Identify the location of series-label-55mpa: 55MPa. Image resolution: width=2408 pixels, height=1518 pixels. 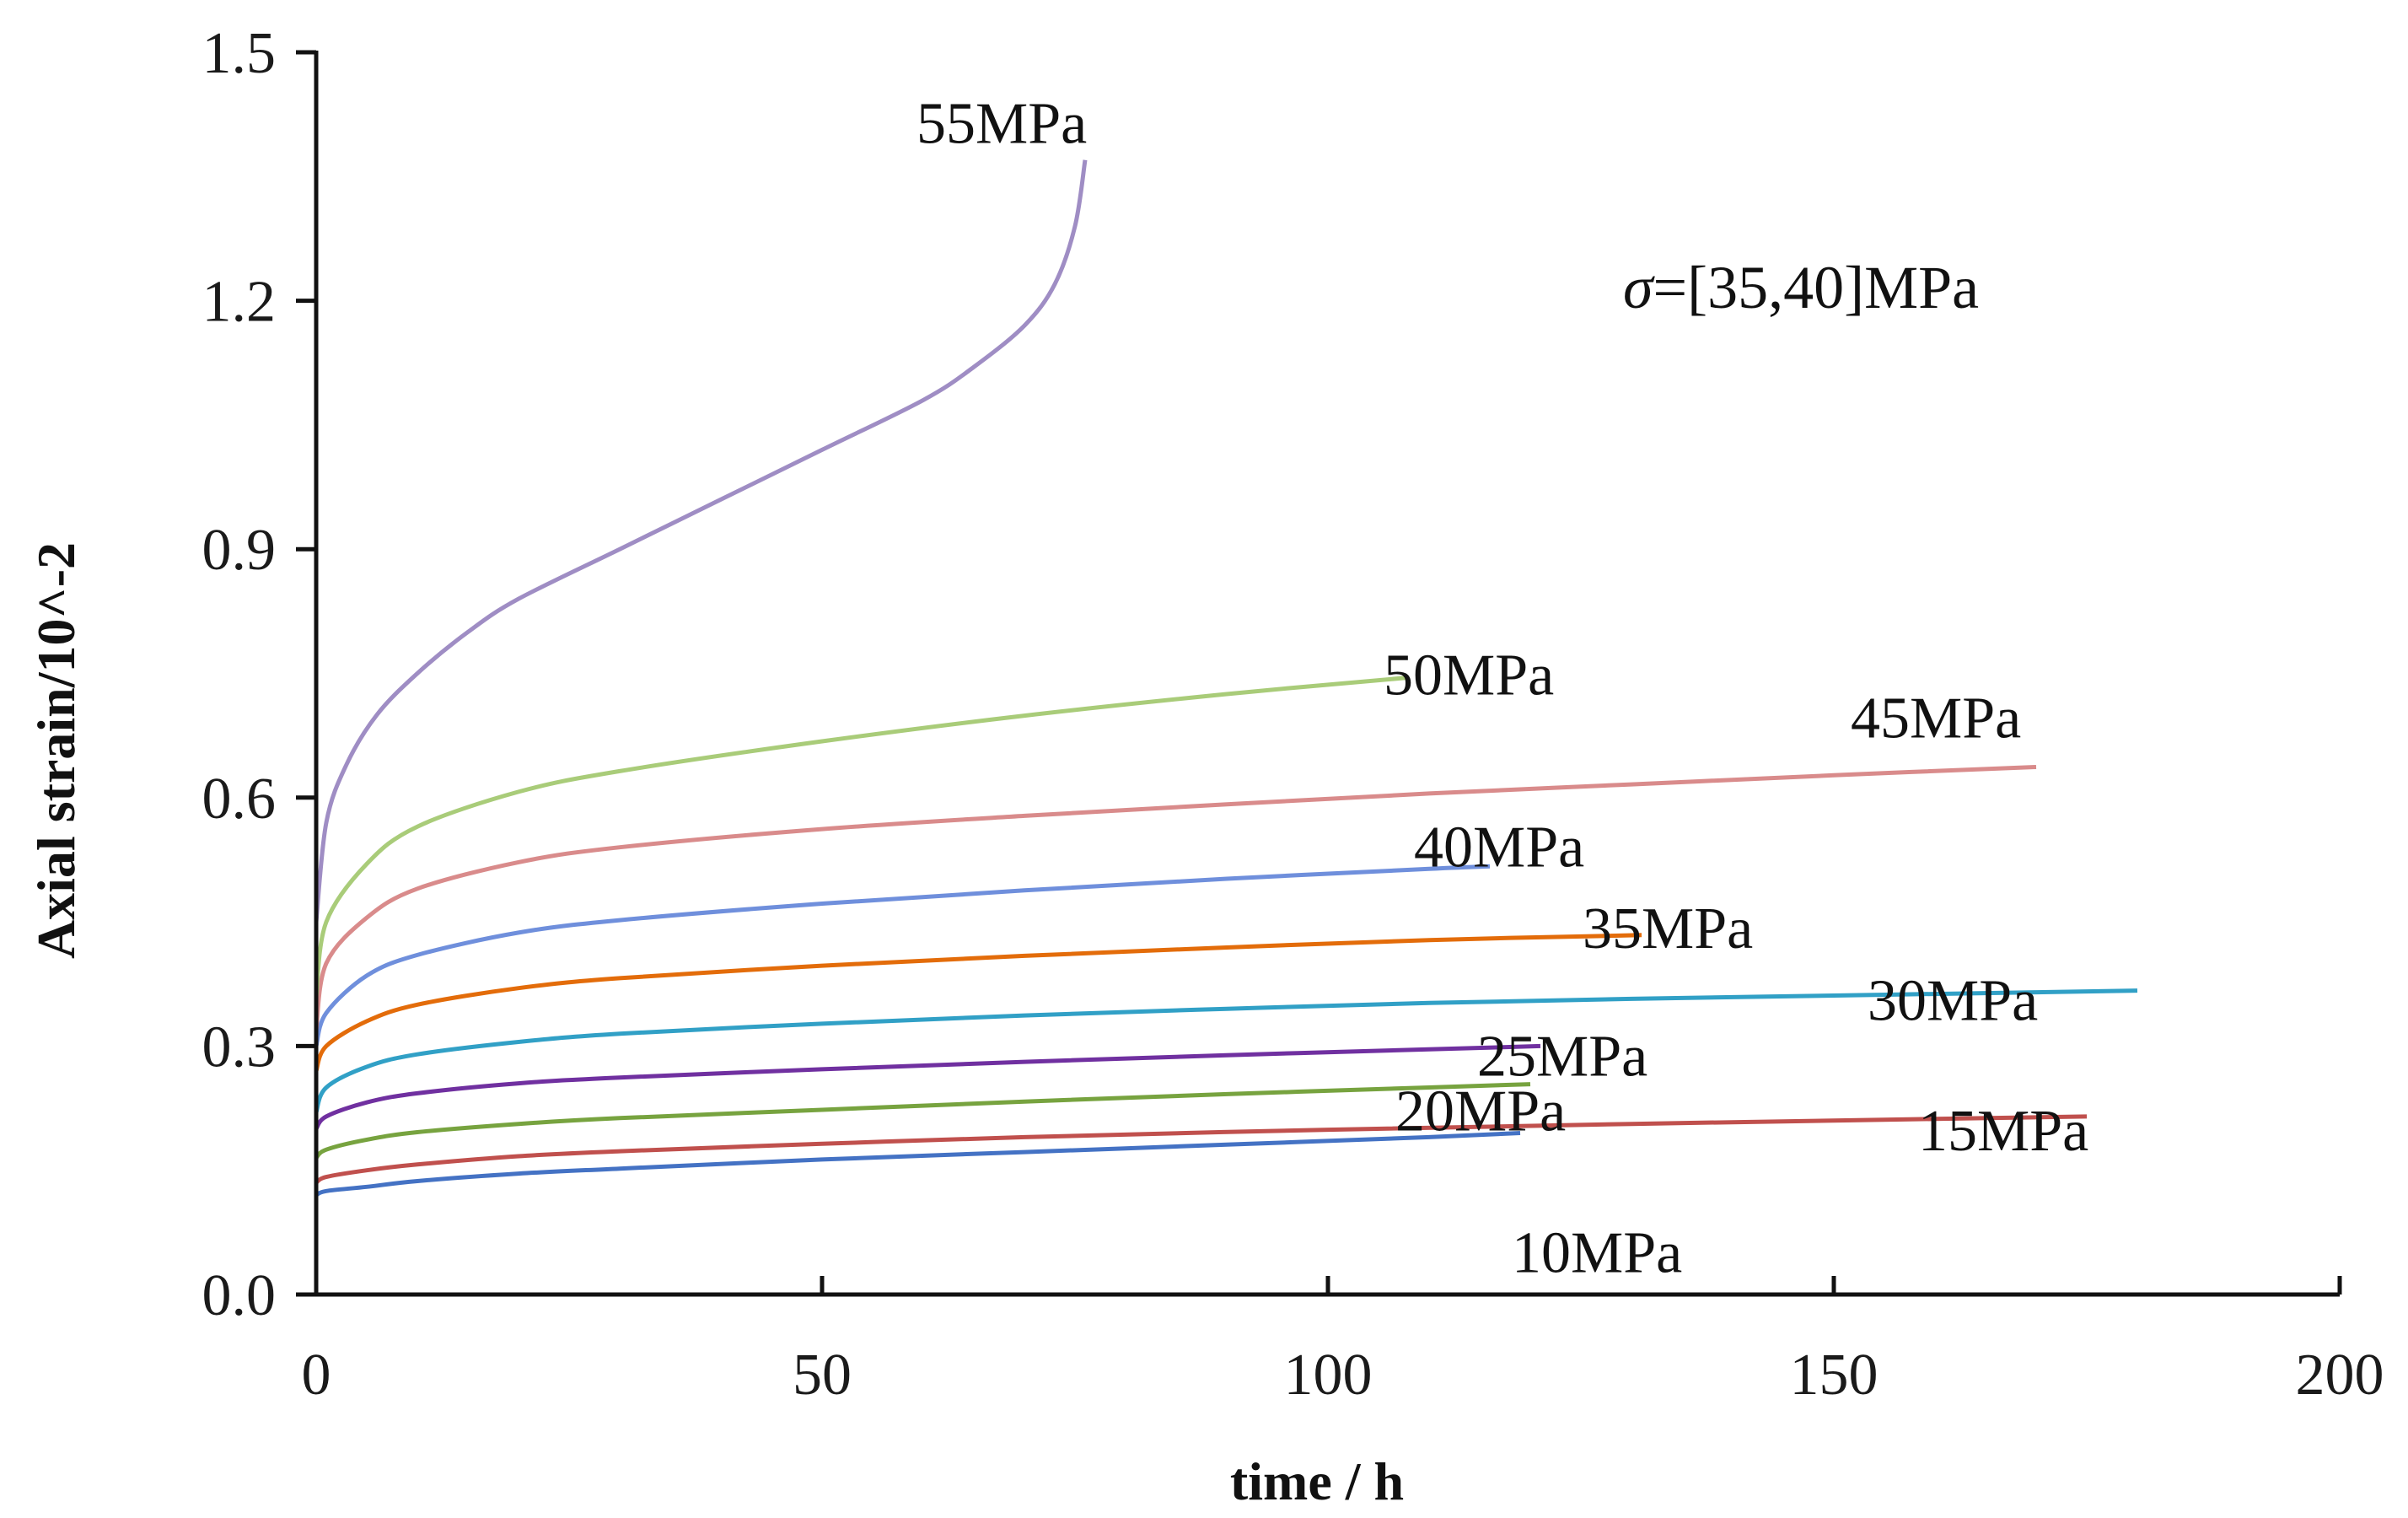
(1002, 125).